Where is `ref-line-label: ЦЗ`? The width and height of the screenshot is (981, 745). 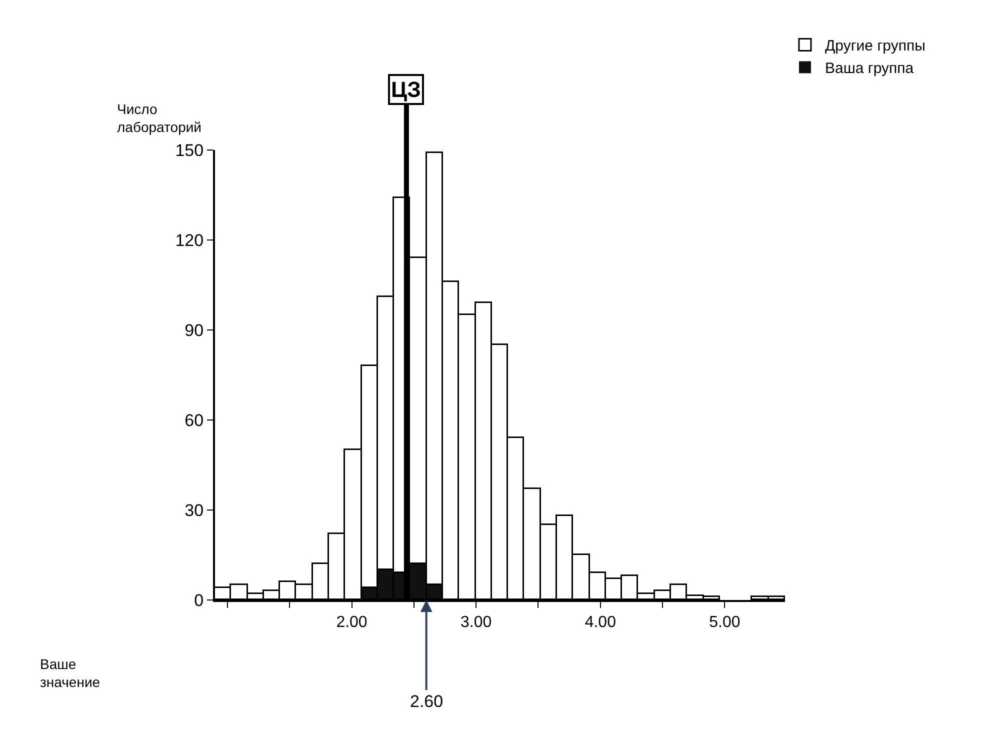 ref-line-label: ЦЗ is located at coordinates (406, 89).